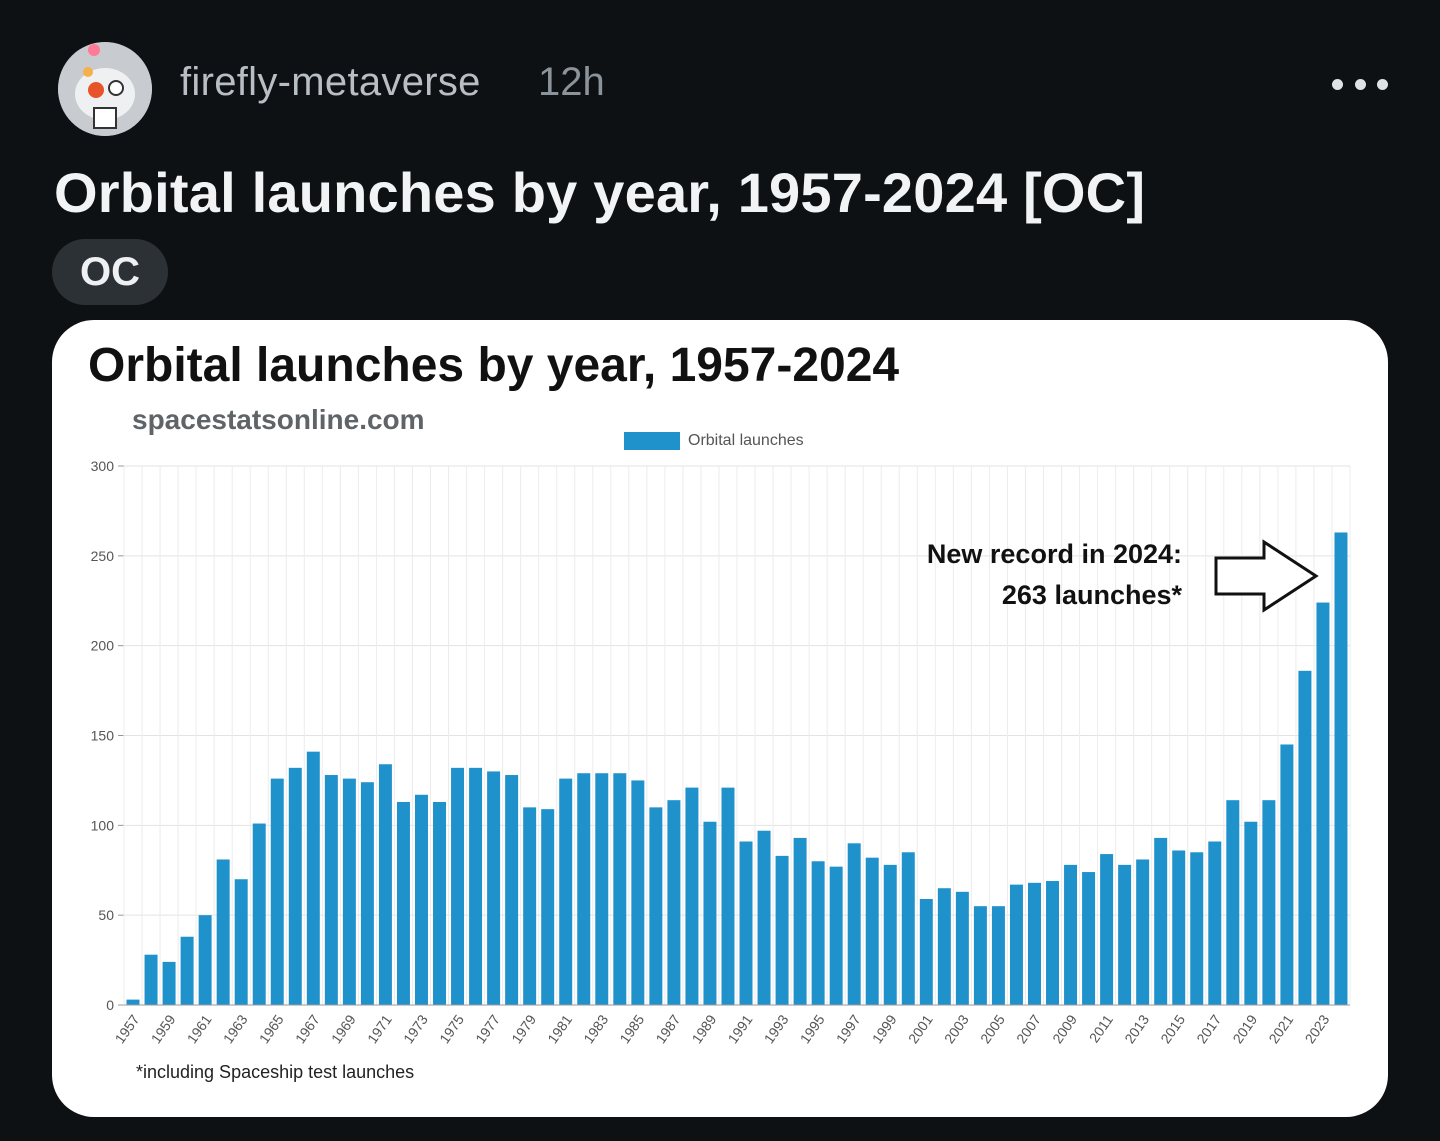  I want to click on bar-2014, so click(1161, 921).